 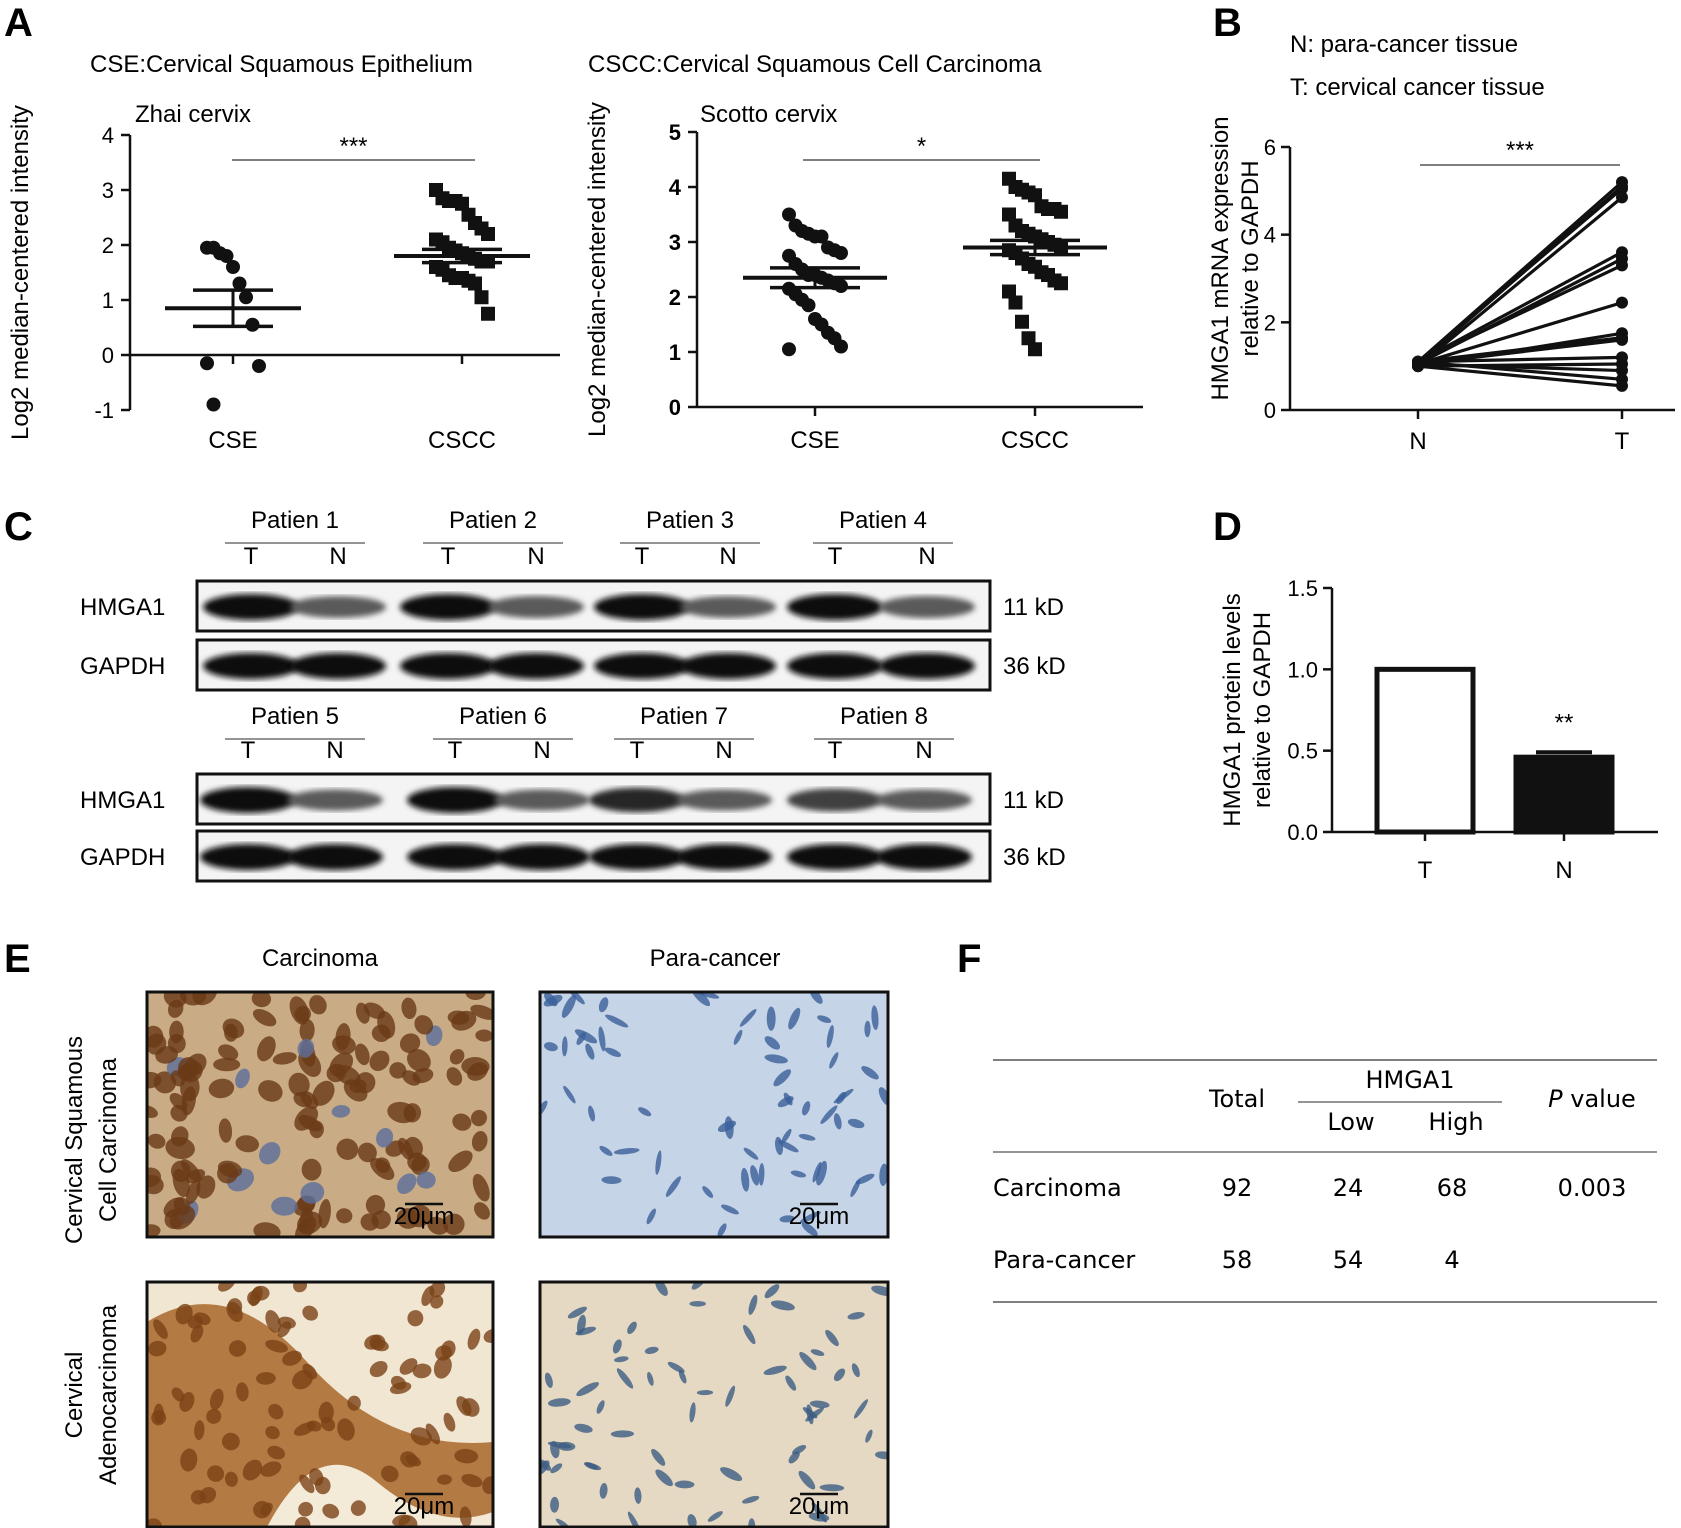 I want to click on y-axis-label-line: HMGA1 protein levels, so click(x=1232, y=709).